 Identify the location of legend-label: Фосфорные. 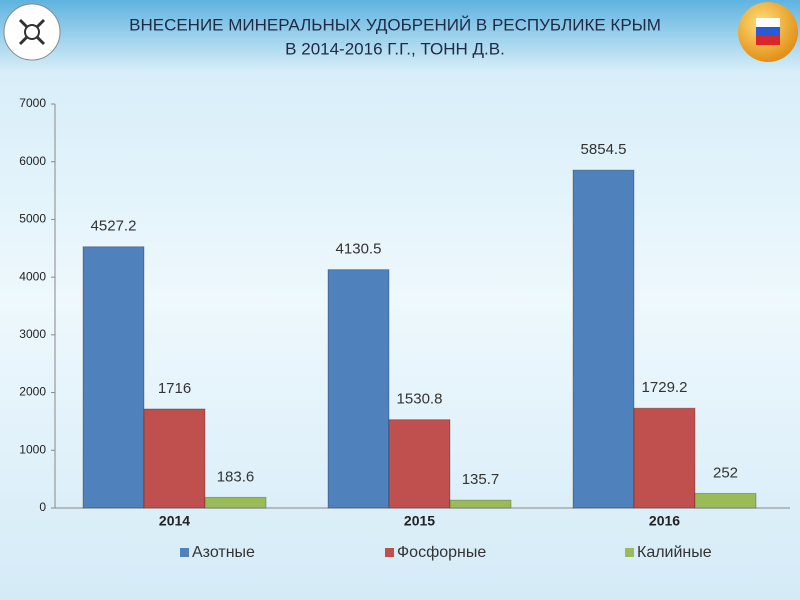
(441, 552).